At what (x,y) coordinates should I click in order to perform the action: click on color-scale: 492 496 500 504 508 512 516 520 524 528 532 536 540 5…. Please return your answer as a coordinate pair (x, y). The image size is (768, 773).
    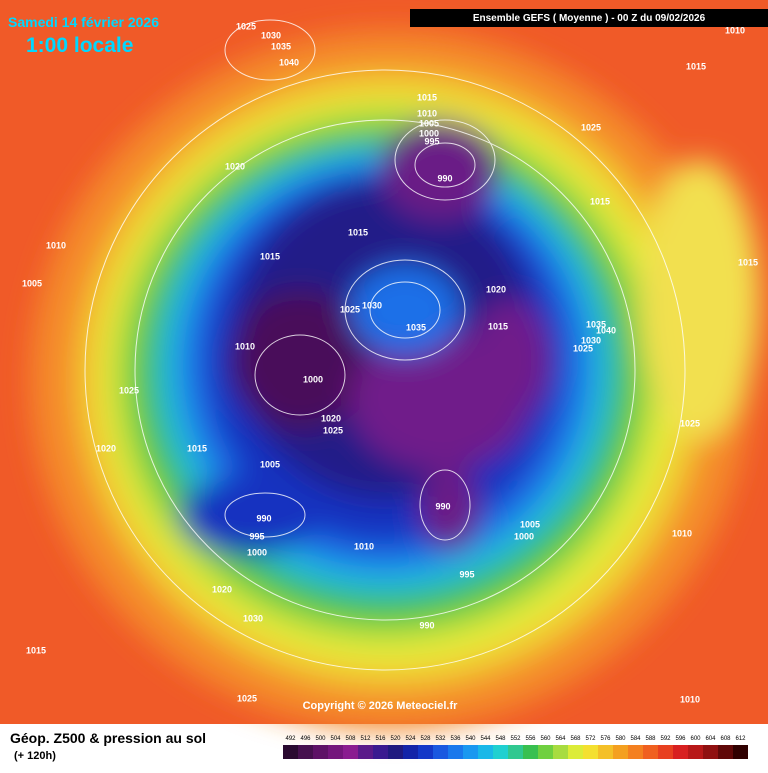
    Looking at the image, I should click on (515, 747).